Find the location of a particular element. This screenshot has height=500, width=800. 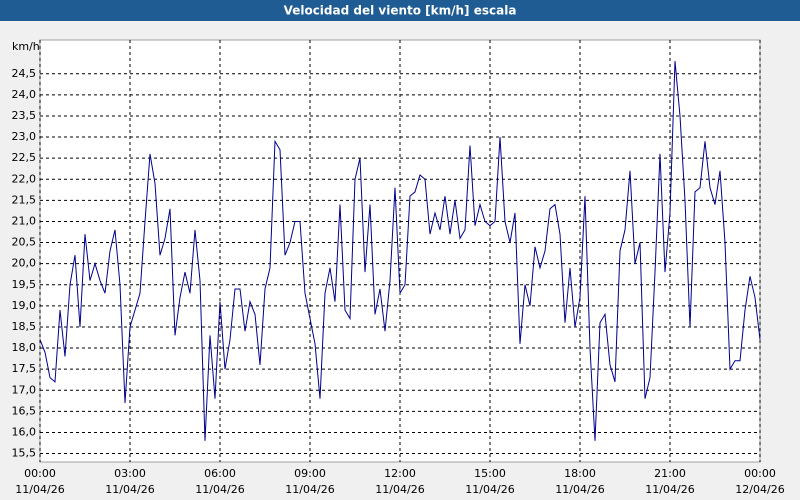

y-unit: km/h is located at coordinates (26, 46).